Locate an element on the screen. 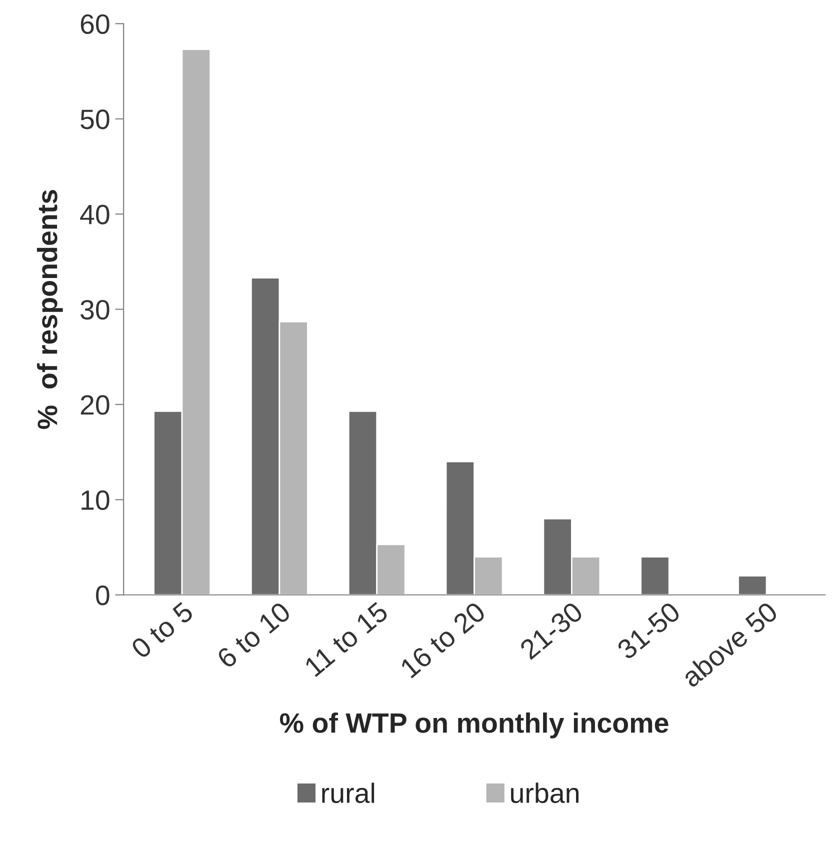  legend-label: urban is located at coordinates (544, 793).